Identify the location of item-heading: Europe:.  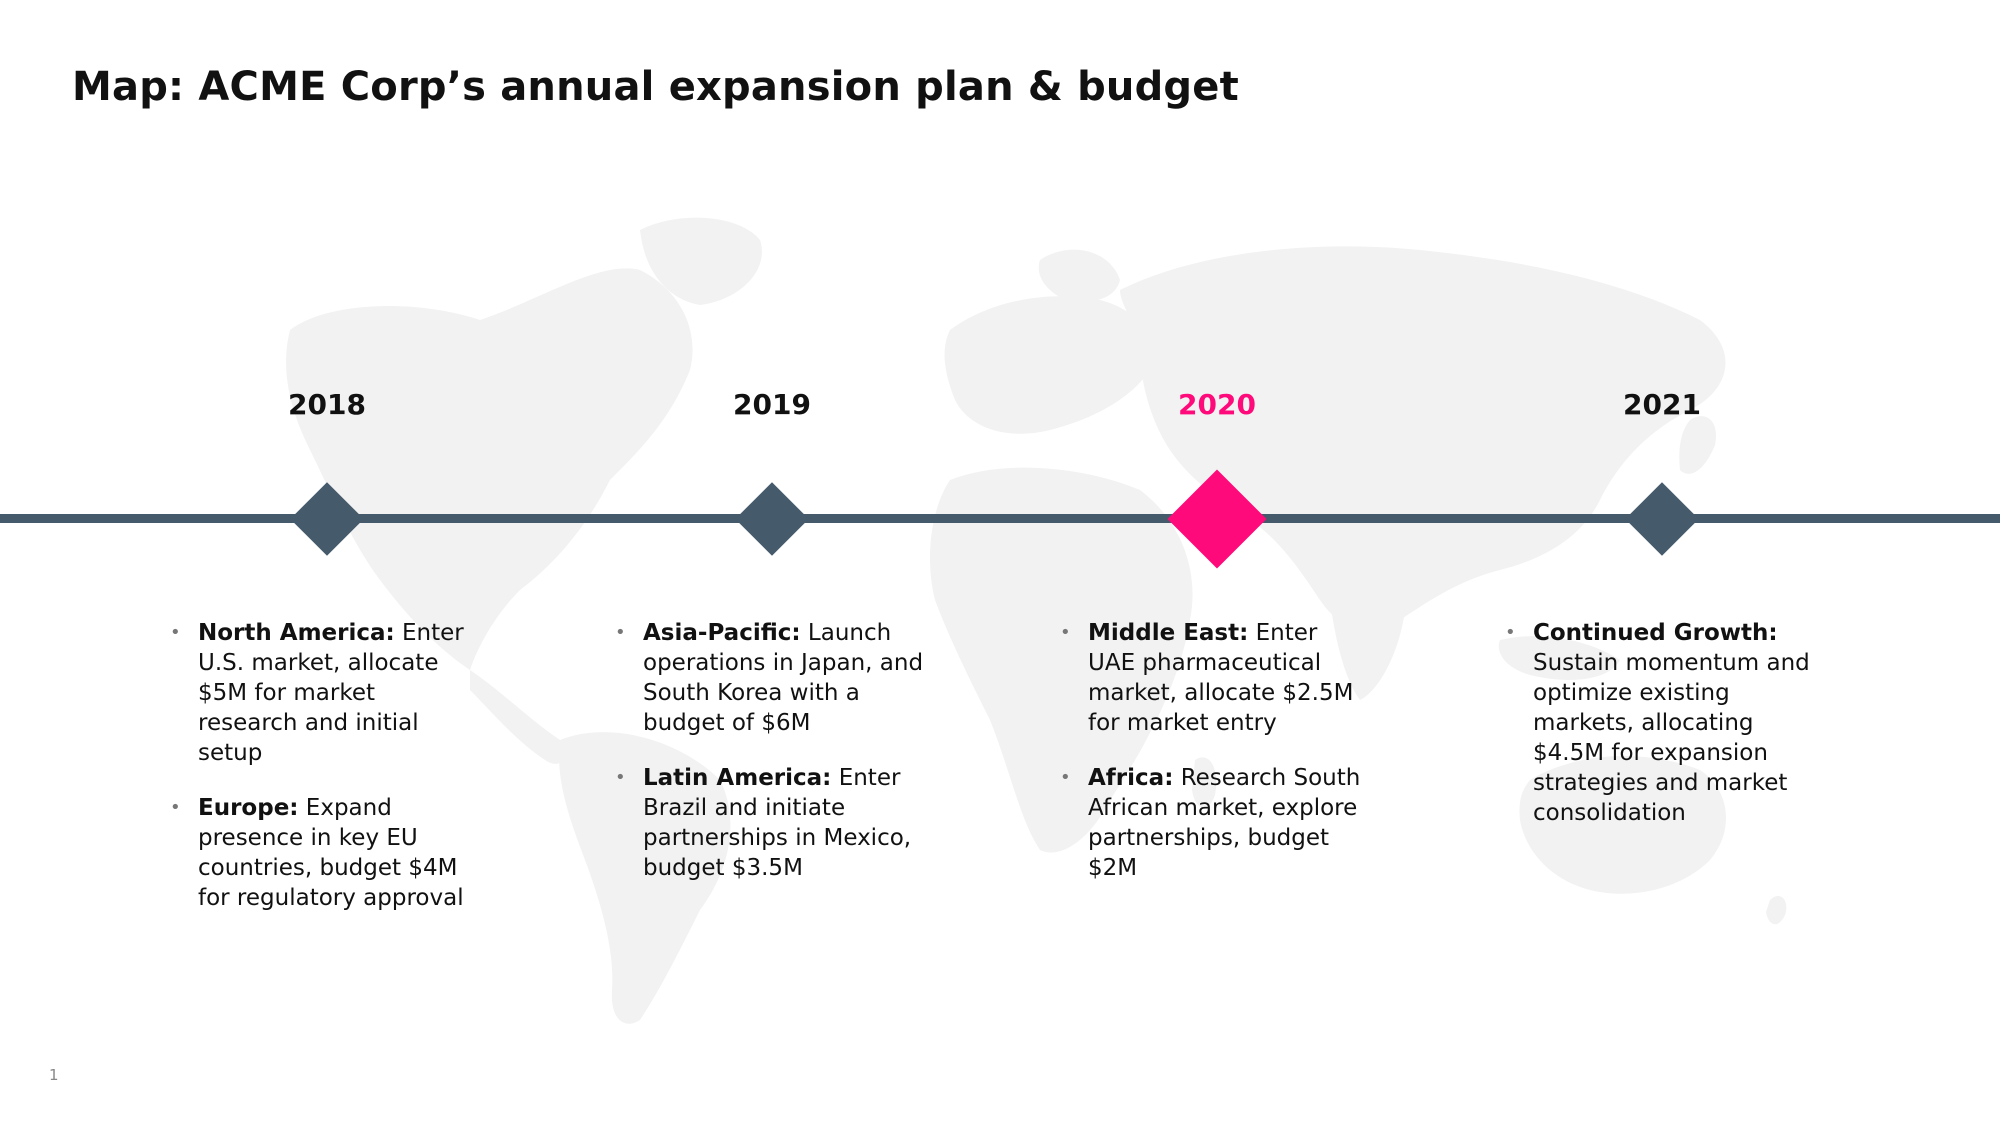
(248, 808).